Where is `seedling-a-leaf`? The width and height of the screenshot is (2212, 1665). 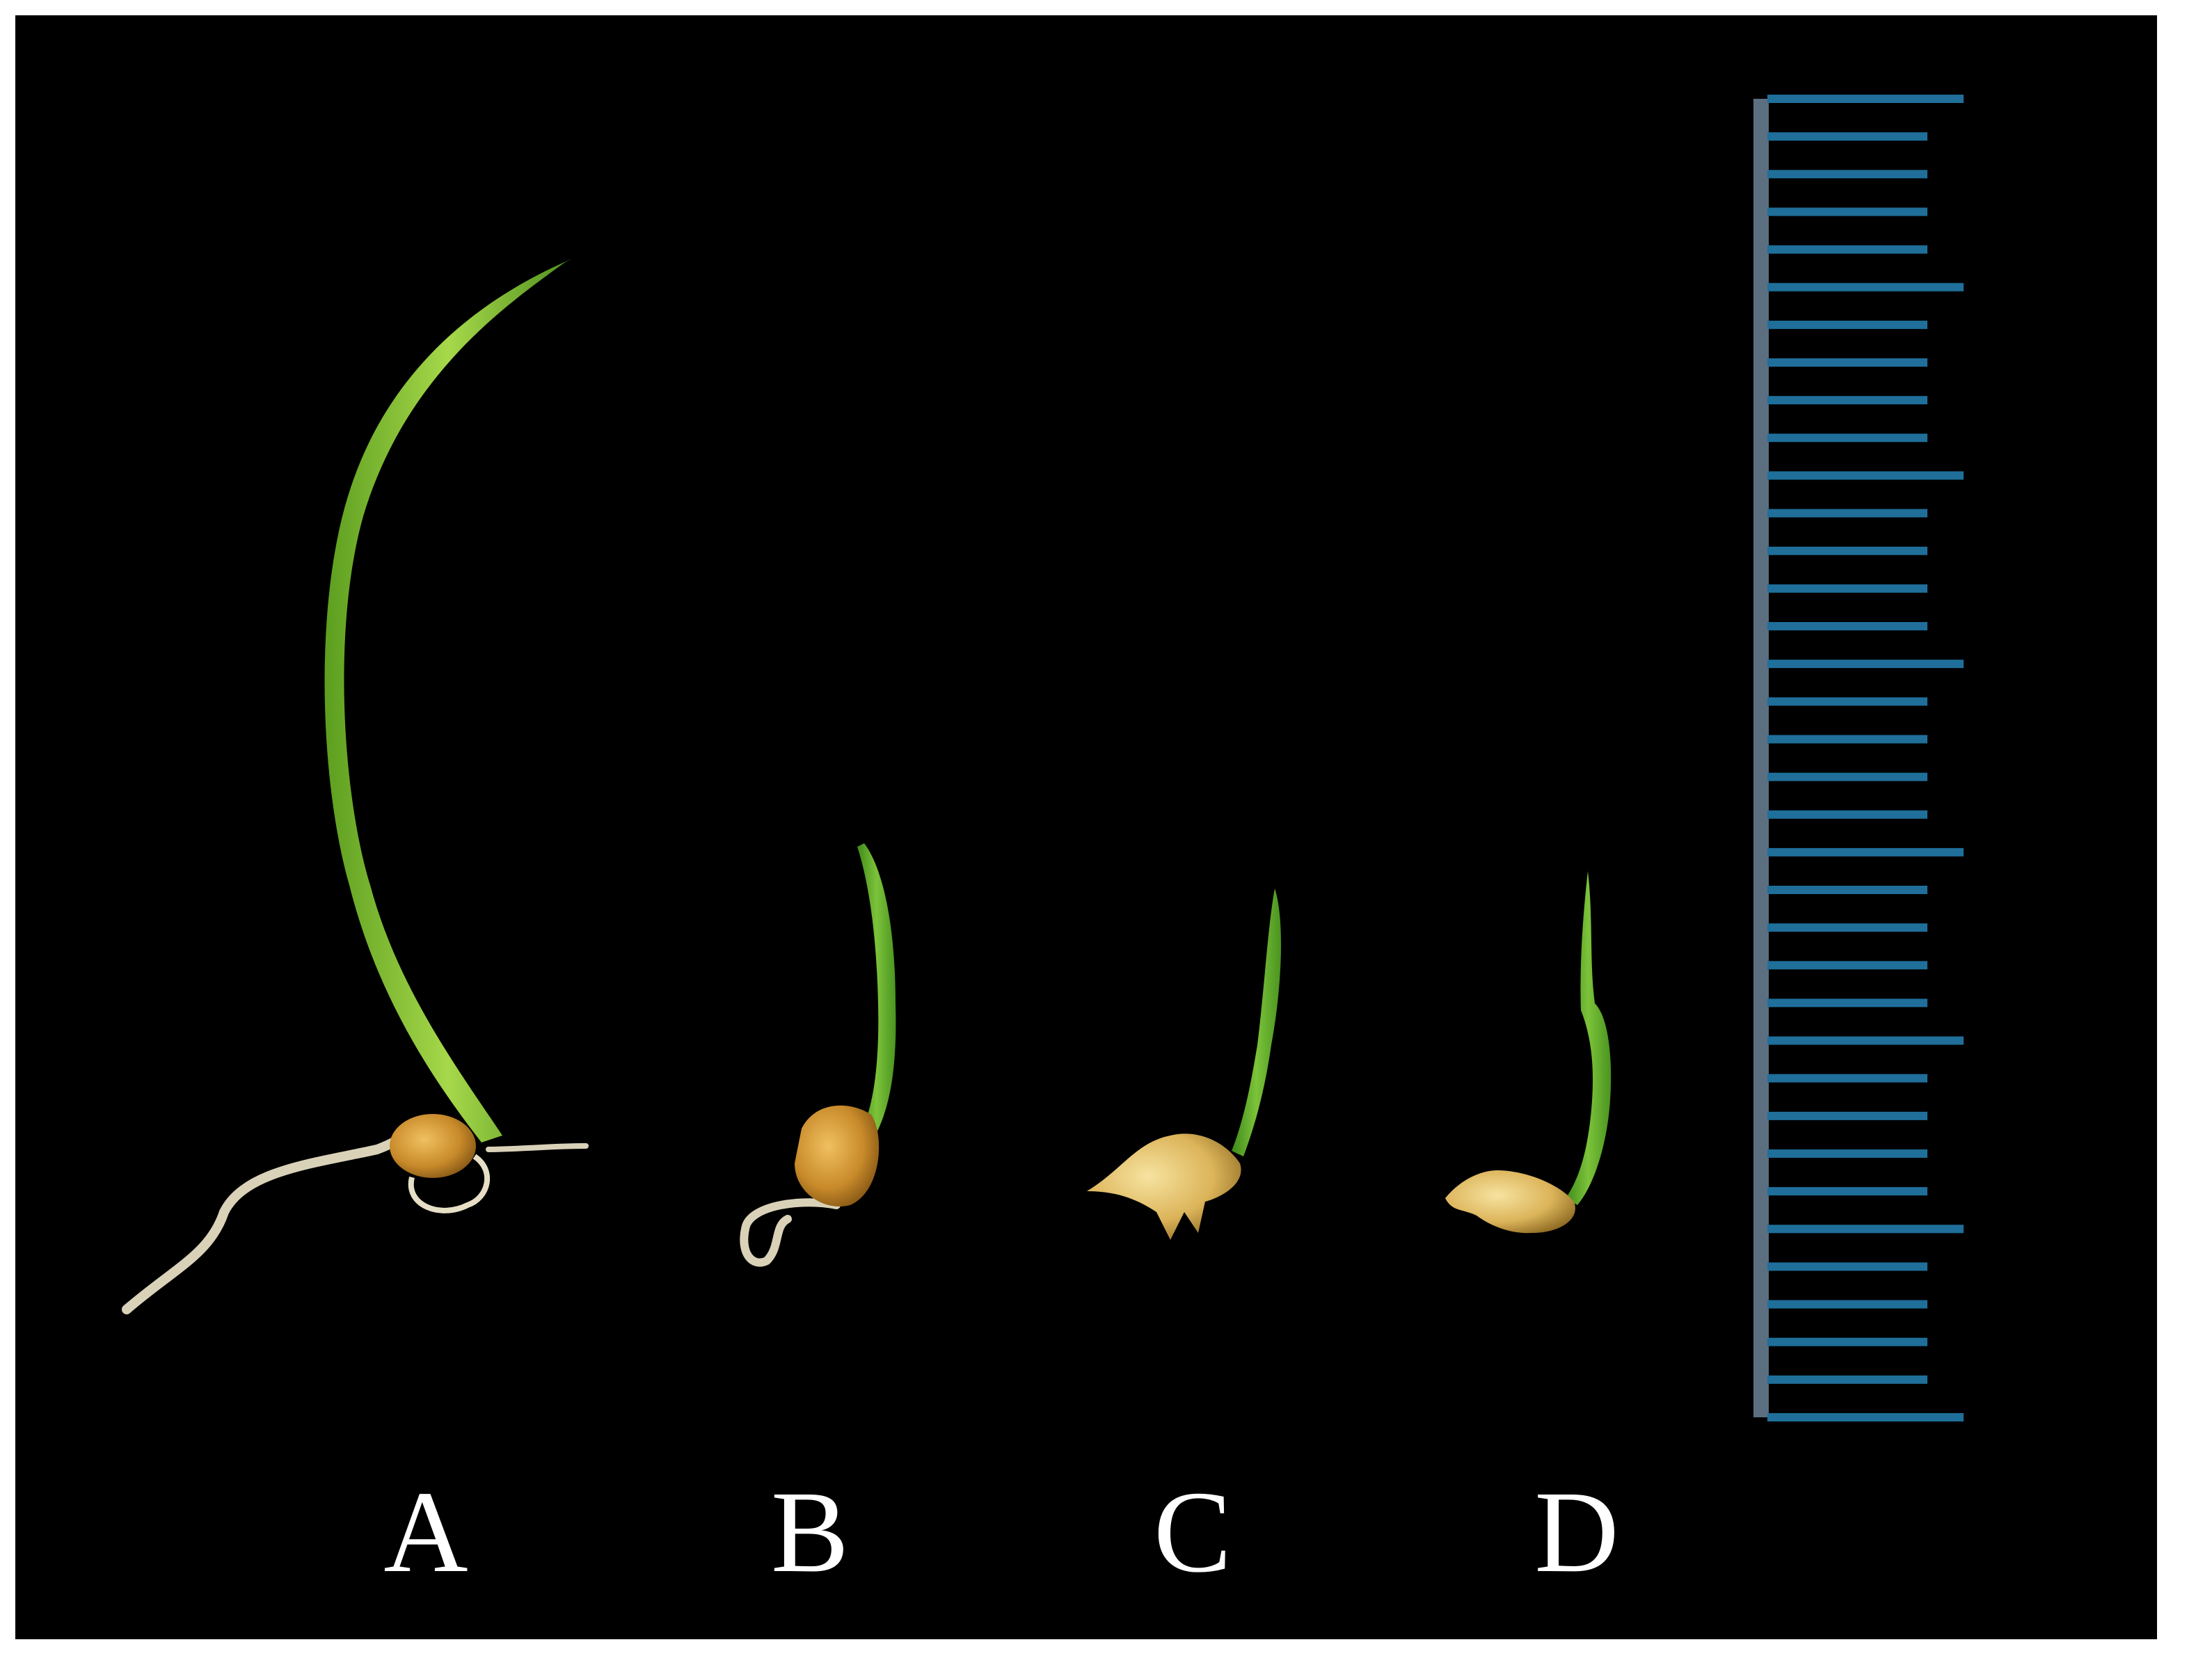
seedling-a-leaf is located at coordinates (448, 700).